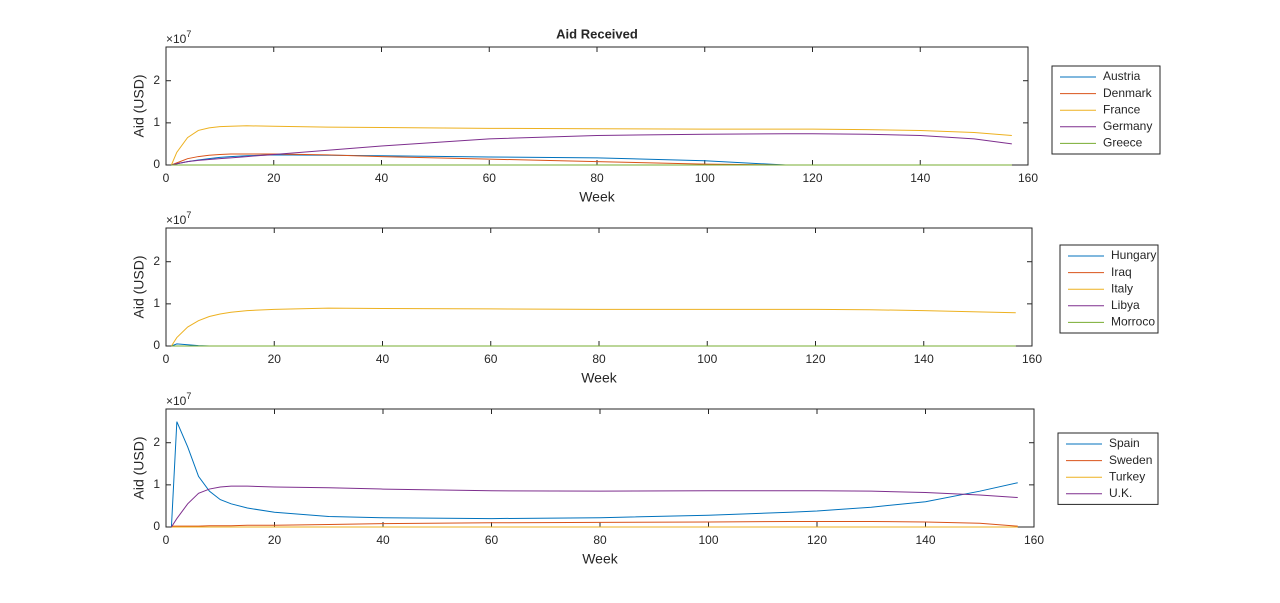  I want to click on legend-label: Libya, so click(1125, 305).